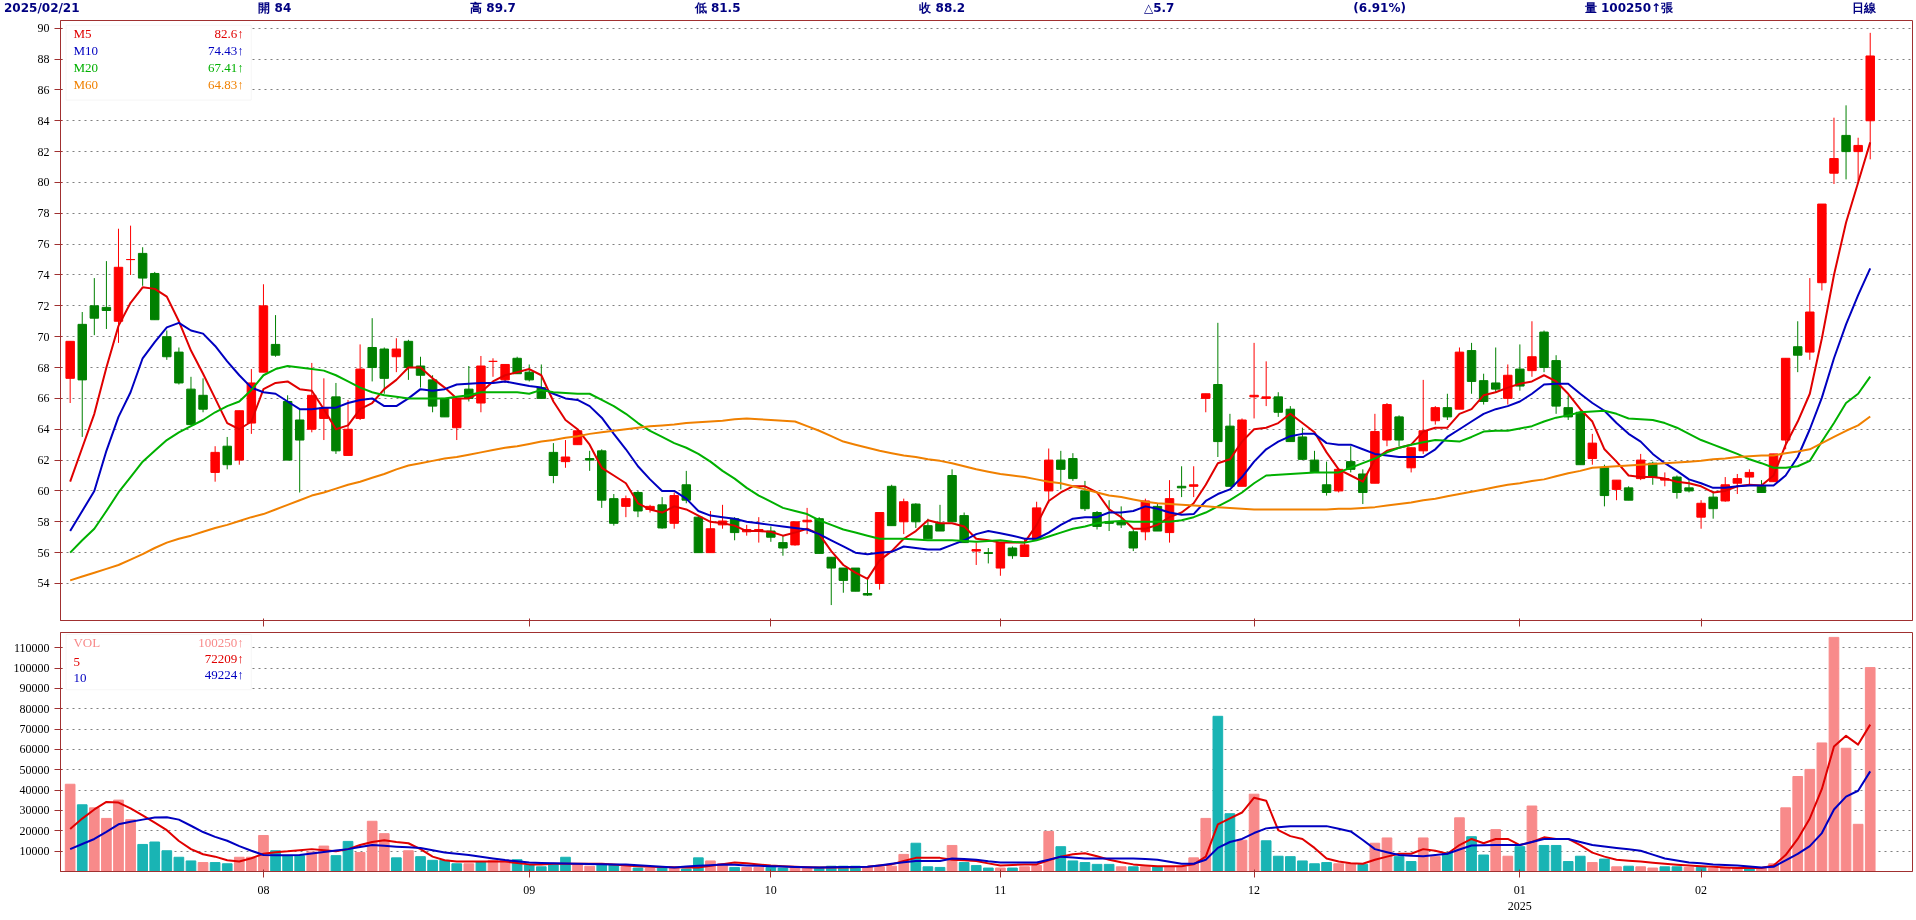  What do you see at coordinates (224, 675) in the screenshot?
I see `annotation: 49224↑` at bounding box center [224, 675].